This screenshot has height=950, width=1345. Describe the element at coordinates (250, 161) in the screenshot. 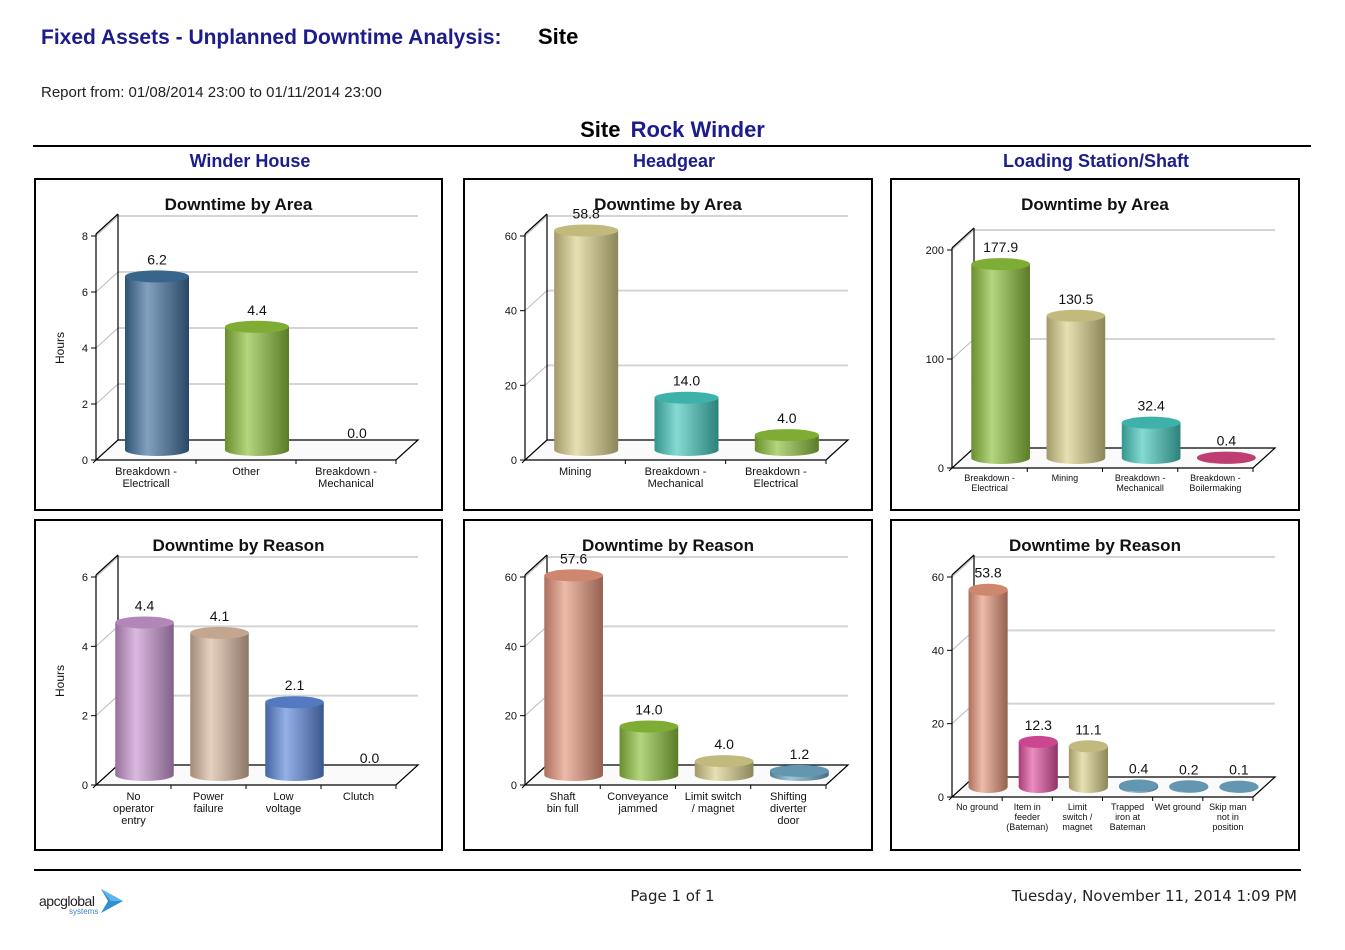

I see `column-title-winder-house: Winder House` at that location.